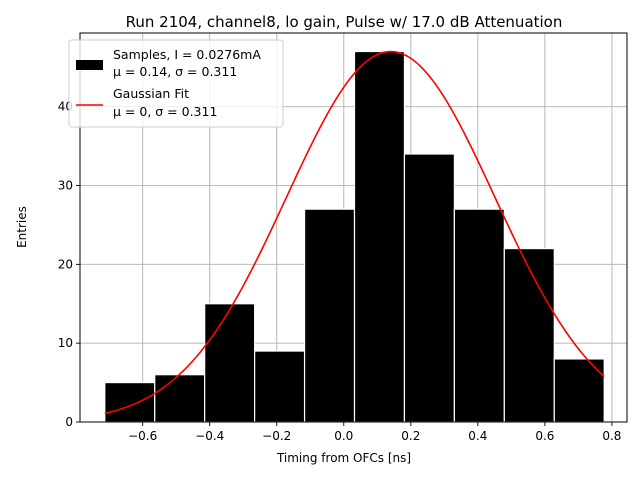  What do you see at coordinates (410, 436) in the screenshot?
I see `x-tick-label: 0.2` at bounding box center [410, 436].